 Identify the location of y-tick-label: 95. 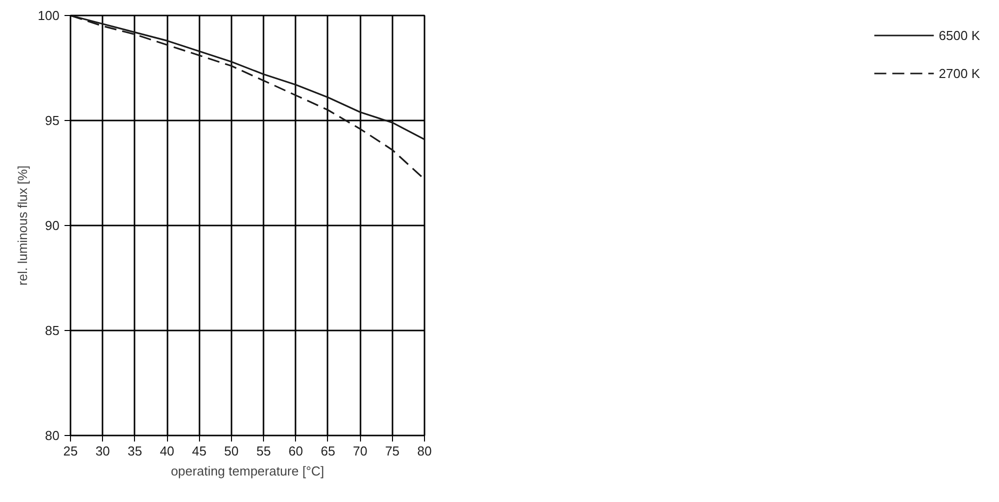
(52, 120).